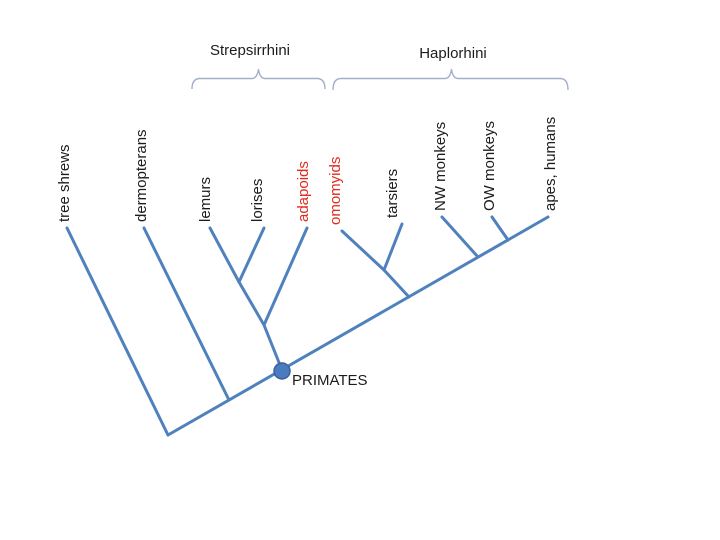  Describe the element at coordinates (453, 53) in the screenshot. I see `group-label-haplorhini: Haplorhini` at that location.